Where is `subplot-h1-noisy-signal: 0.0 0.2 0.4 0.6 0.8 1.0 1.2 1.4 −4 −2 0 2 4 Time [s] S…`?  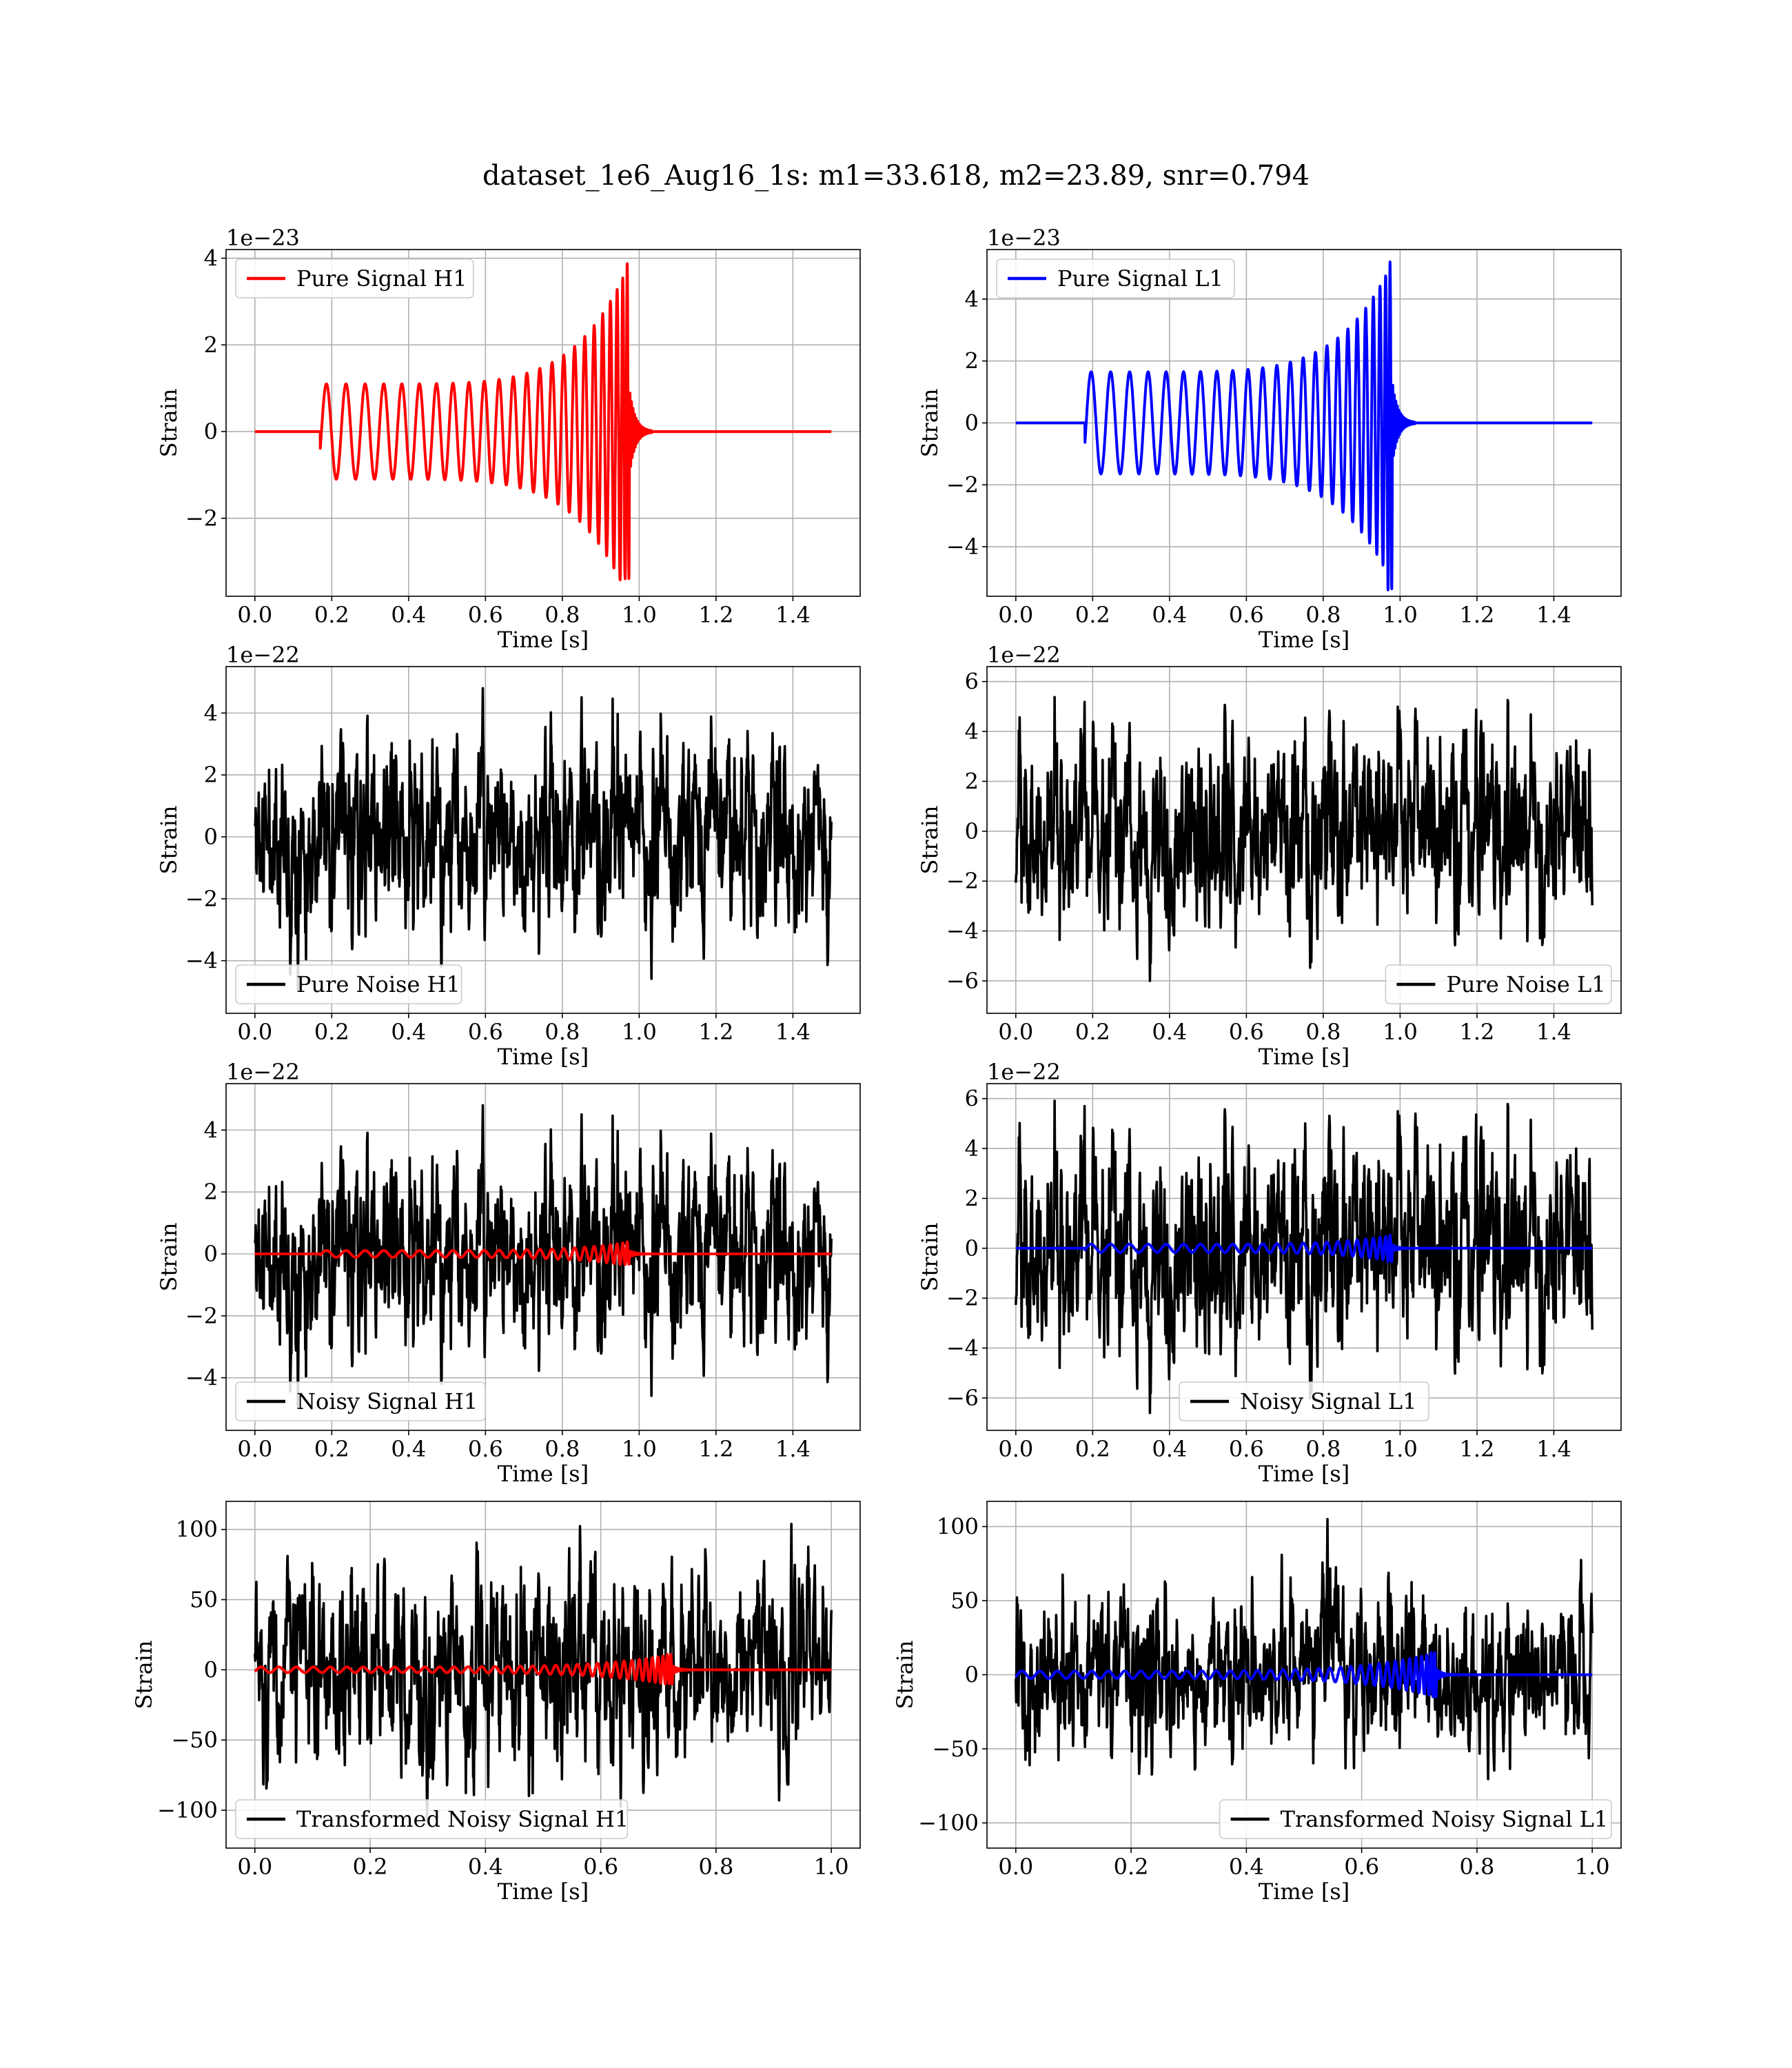 subplot-h1-noisy-signal: 0.0 0.2 0.4 0.6 0.8 1.0 1.2 1.4 −4 −2 0 2 4 Time [s] S… is located at coordinates (508, 1273).